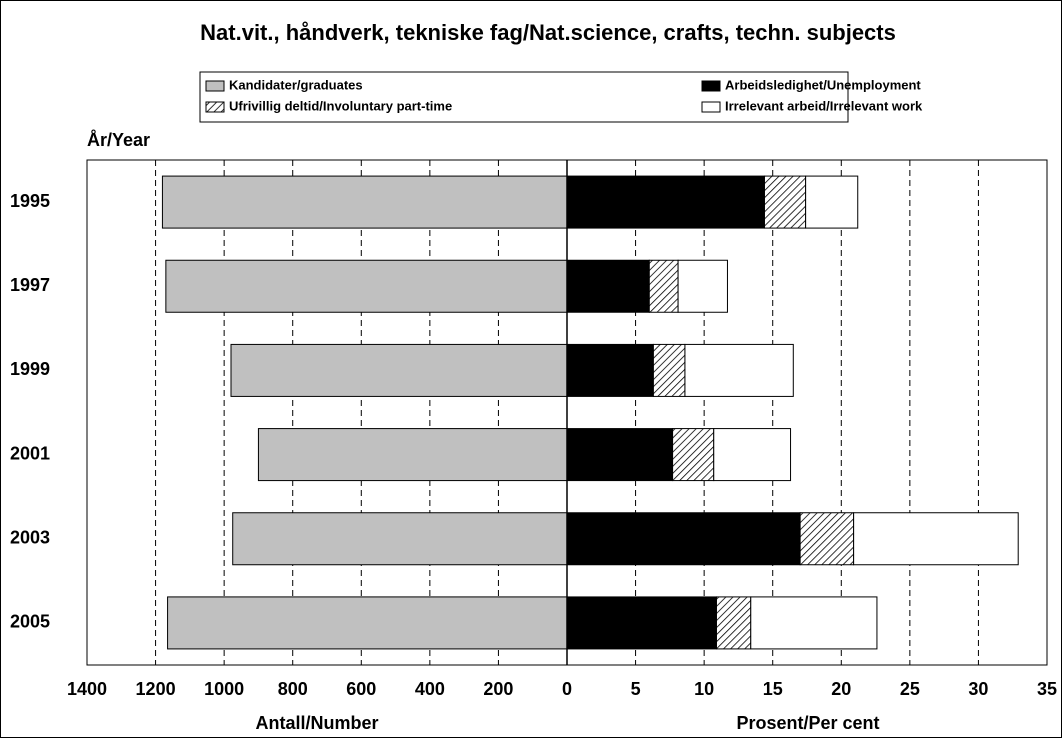 This screenshot has height=738, width=1062. What do you see at coordinates (1047, 689) in the screenshot?
I see `x2-tick-label: 35` at bounding box center [1047, 689].